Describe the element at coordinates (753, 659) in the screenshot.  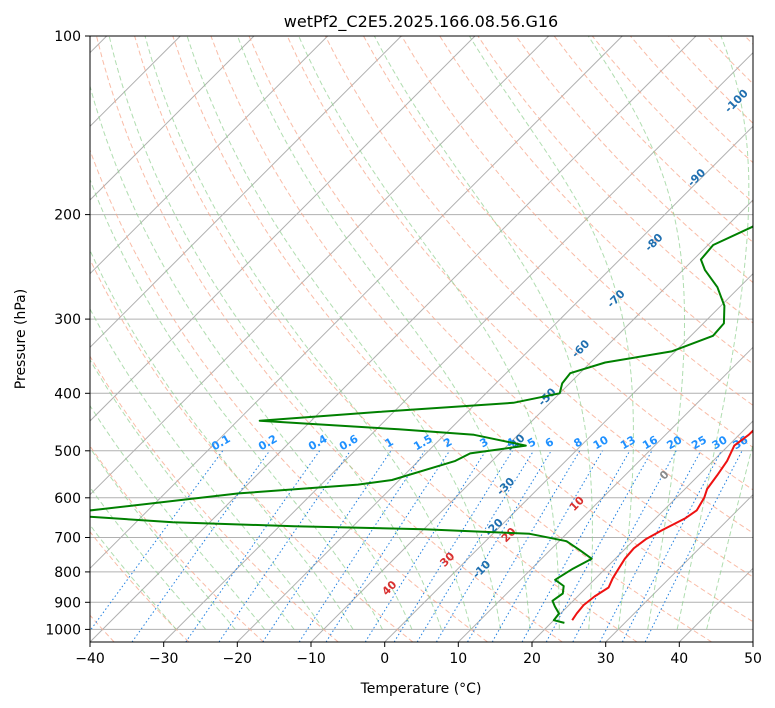
I see `x-tick-label: 50` at that location.